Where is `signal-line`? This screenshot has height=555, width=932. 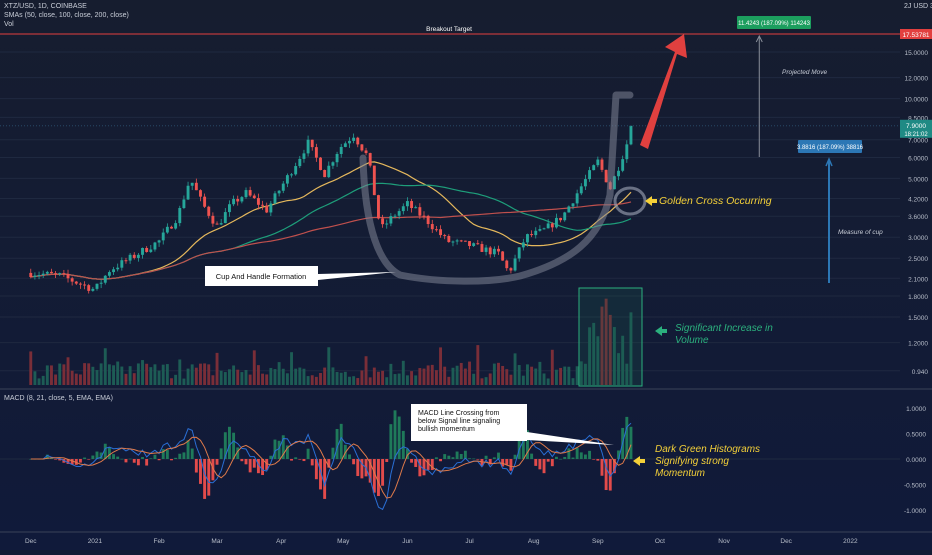 signal-line is located at coordinates (331, 467).